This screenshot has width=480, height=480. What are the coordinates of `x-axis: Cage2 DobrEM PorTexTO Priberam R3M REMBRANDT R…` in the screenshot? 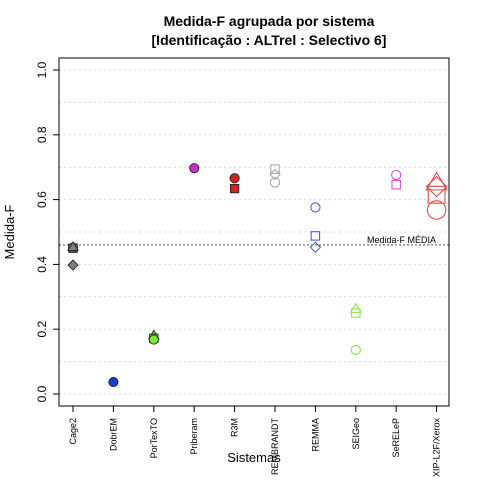 It's located at (255, 441).